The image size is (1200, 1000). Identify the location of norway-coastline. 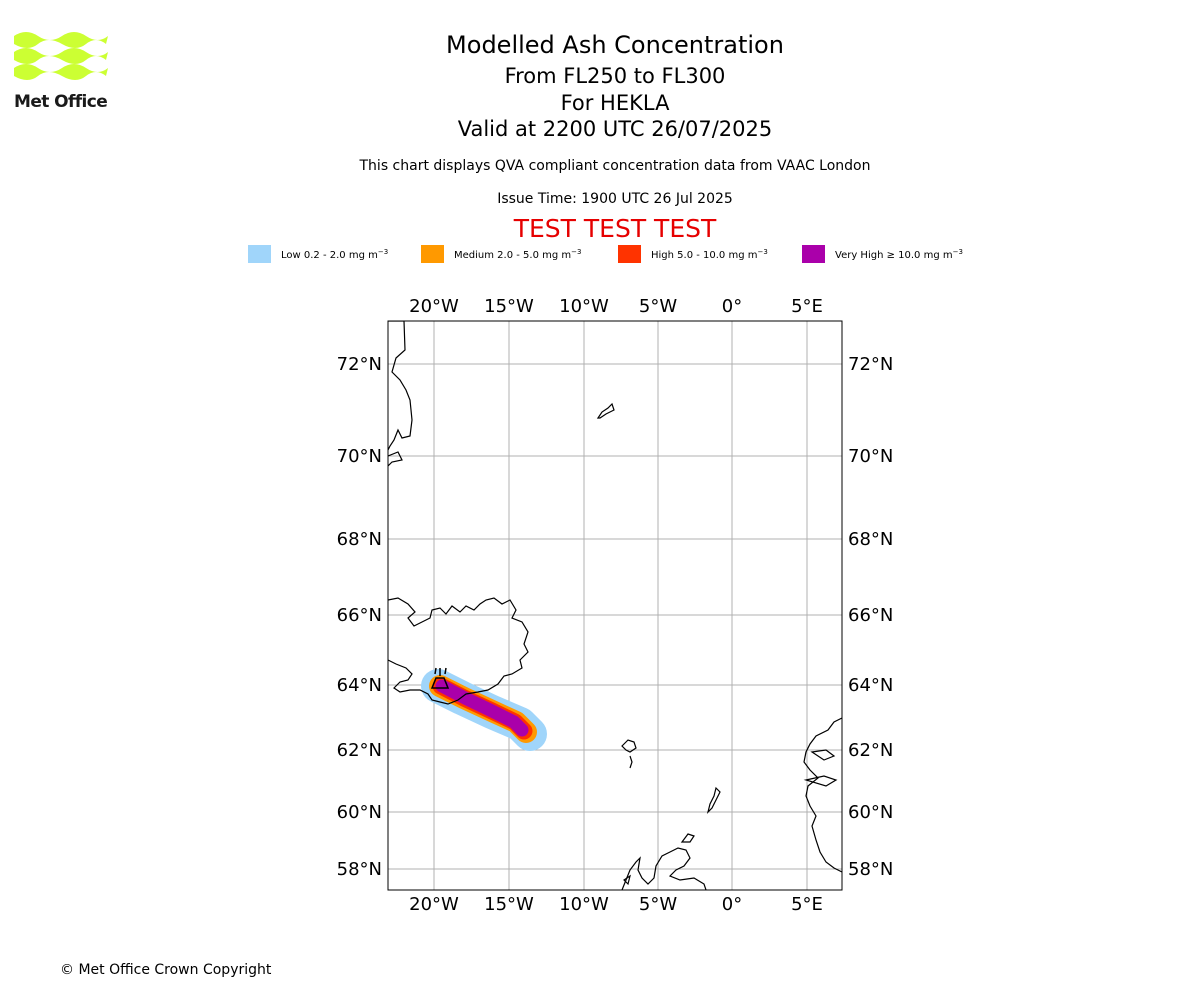
(822, 795).